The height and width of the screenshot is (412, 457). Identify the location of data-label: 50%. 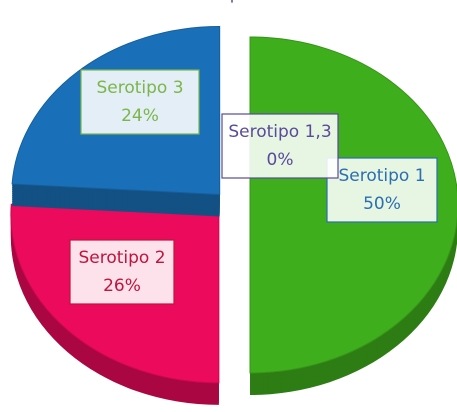
(382, 204).